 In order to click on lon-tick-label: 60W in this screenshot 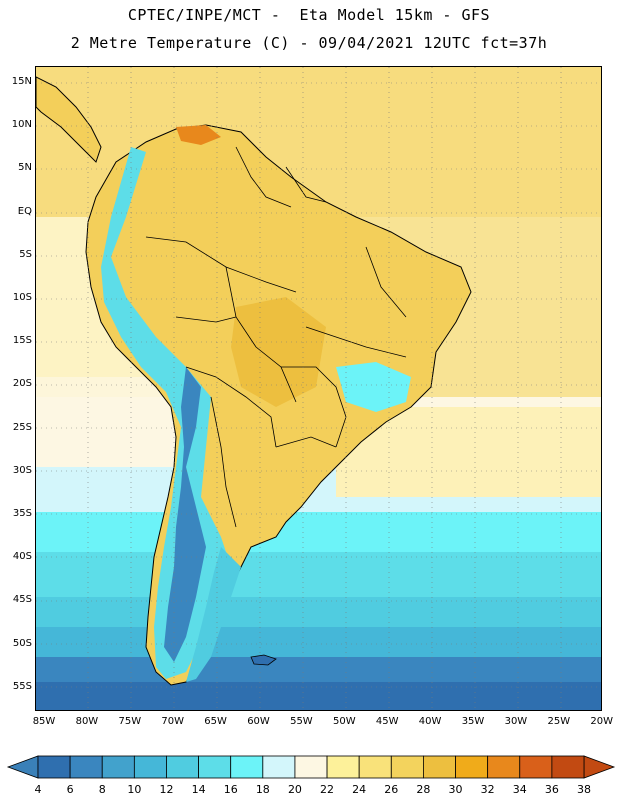, I will do `click(258, 721)`.